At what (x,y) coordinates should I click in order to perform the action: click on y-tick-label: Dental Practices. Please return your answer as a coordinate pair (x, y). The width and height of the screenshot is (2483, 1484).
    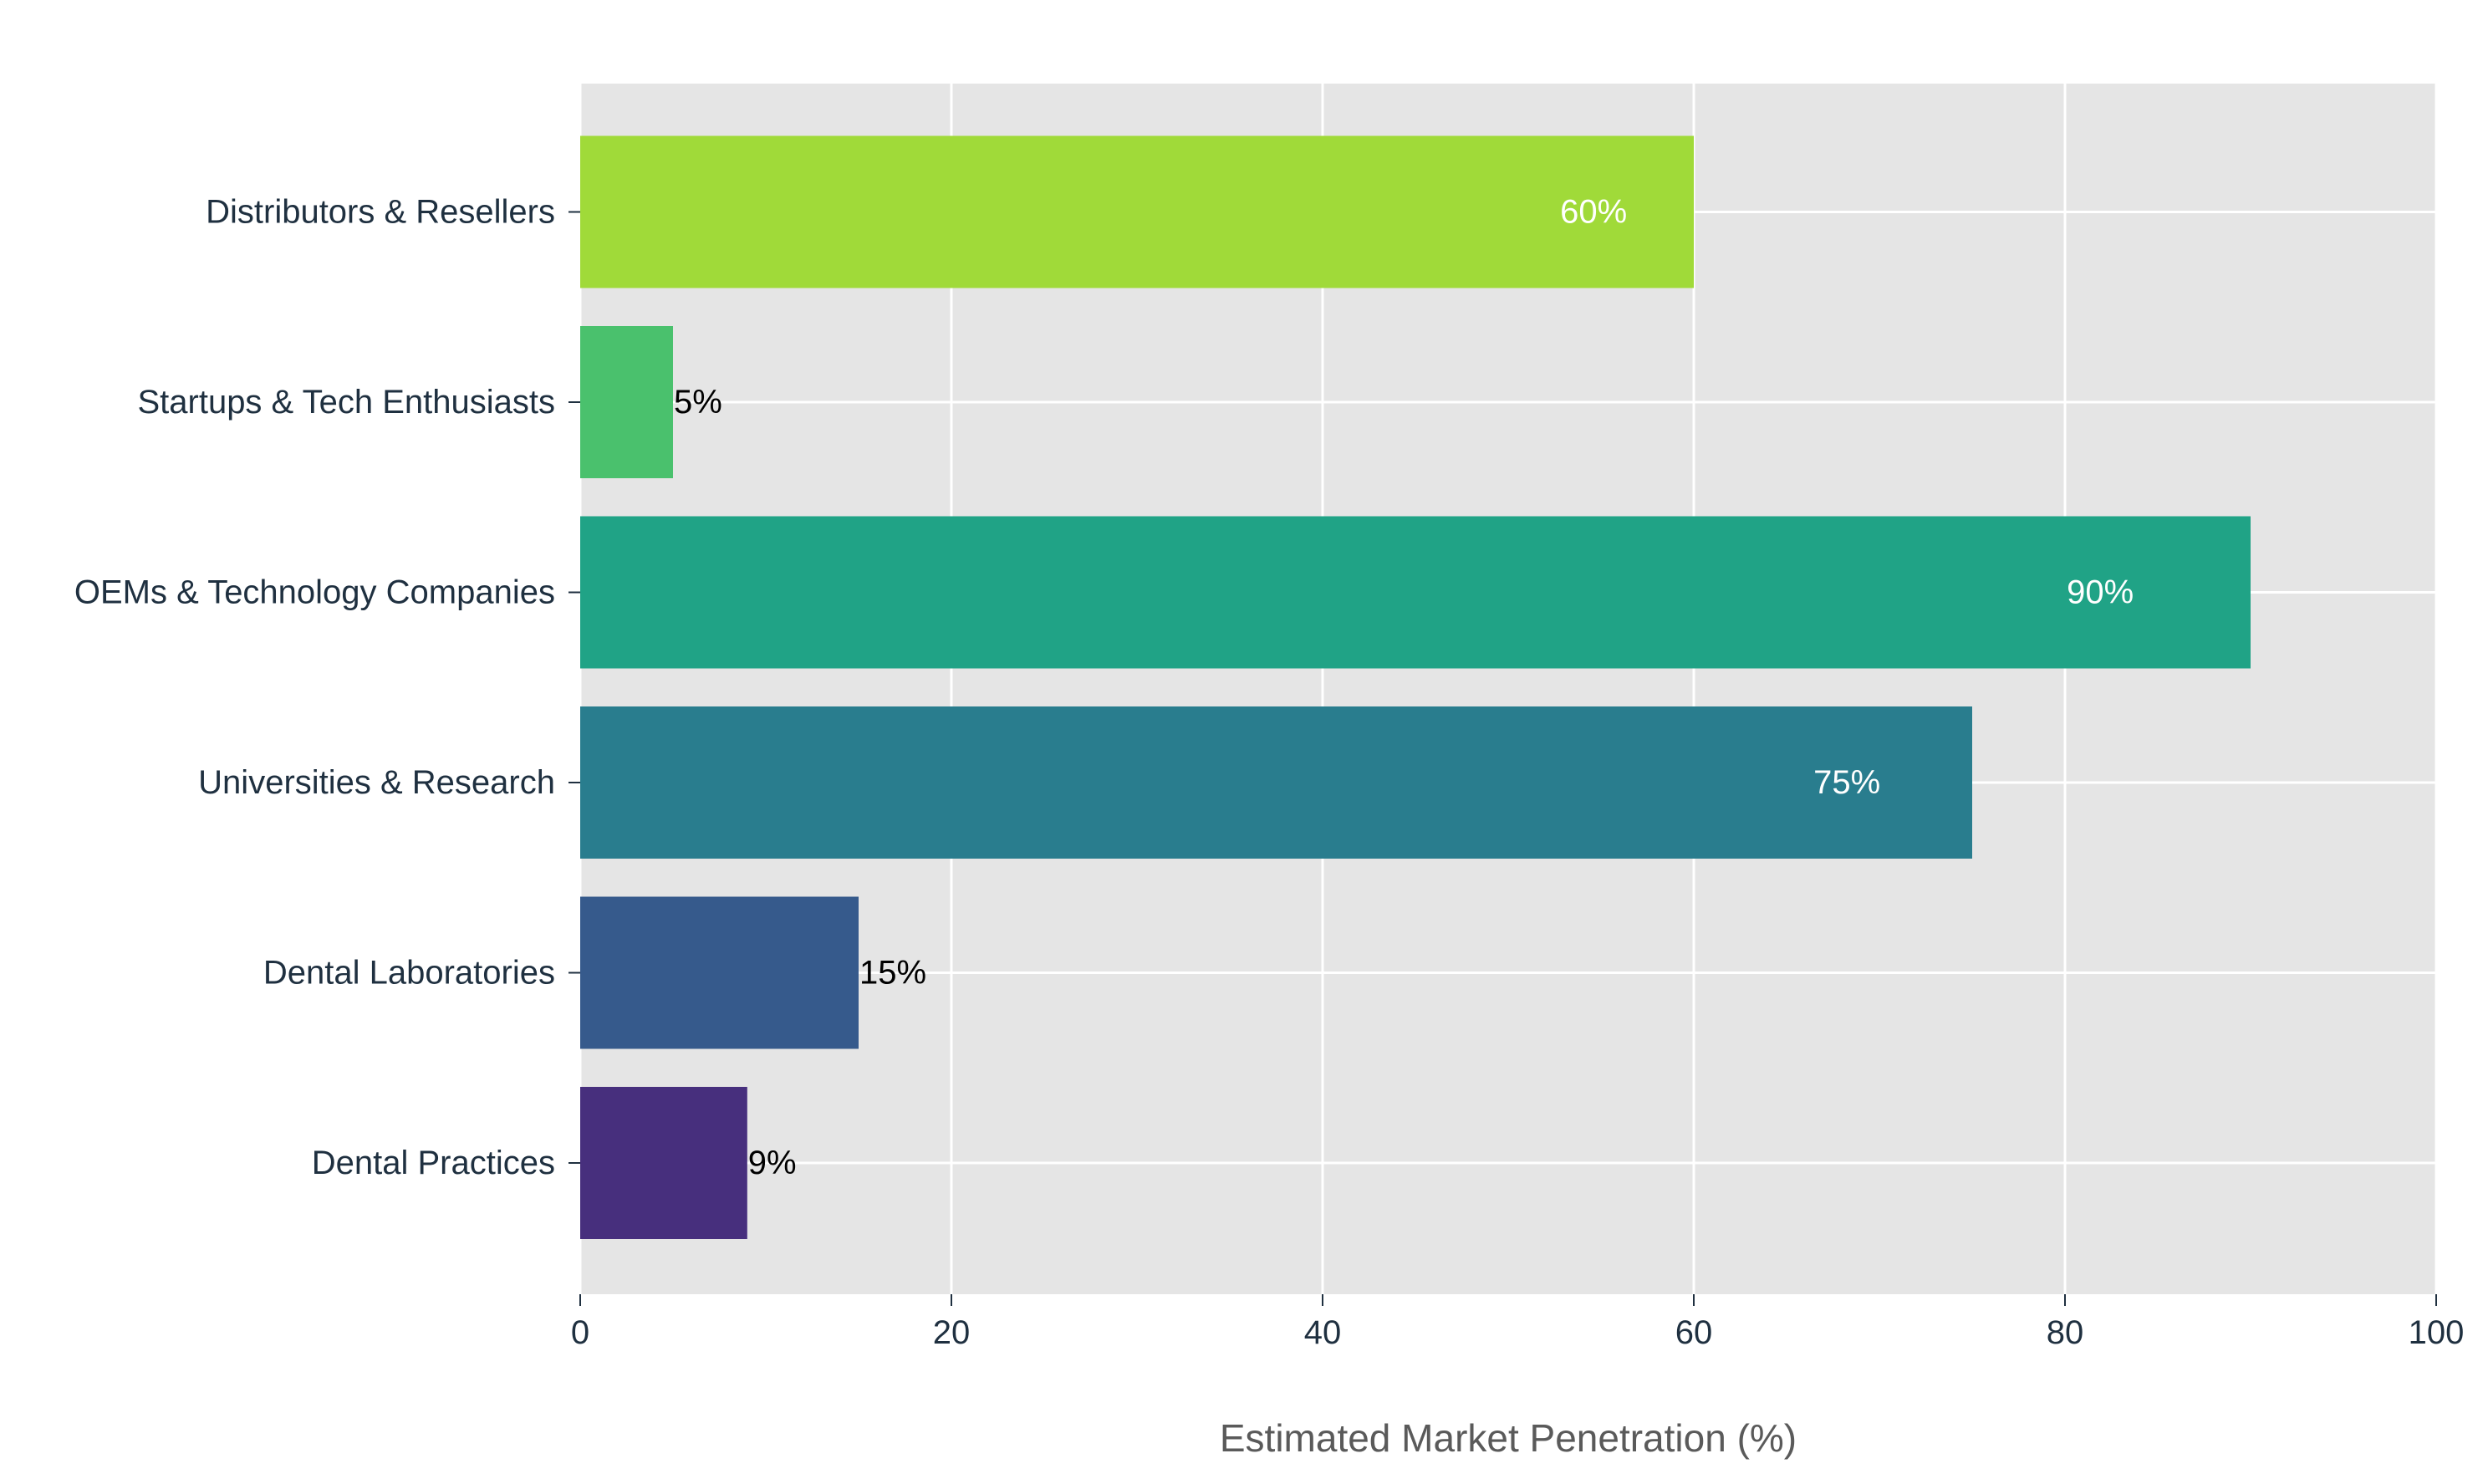
    Looking at the image, I should click on (433, 1163).